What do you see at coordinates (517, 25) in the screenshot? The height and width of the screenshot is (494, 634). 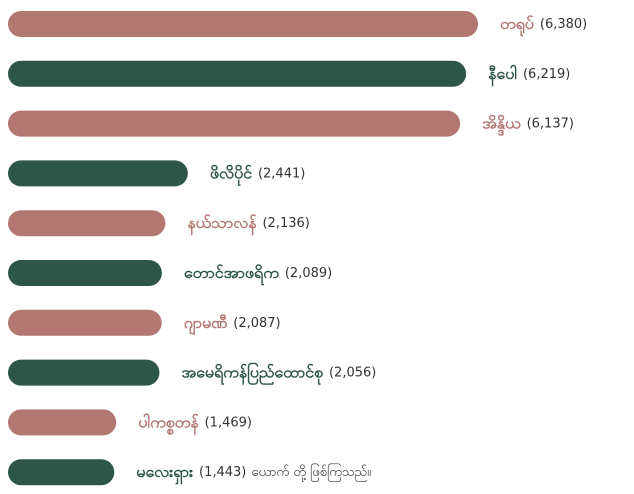 I see `category-label: တရုပ်` at bounding box center [517, 25].